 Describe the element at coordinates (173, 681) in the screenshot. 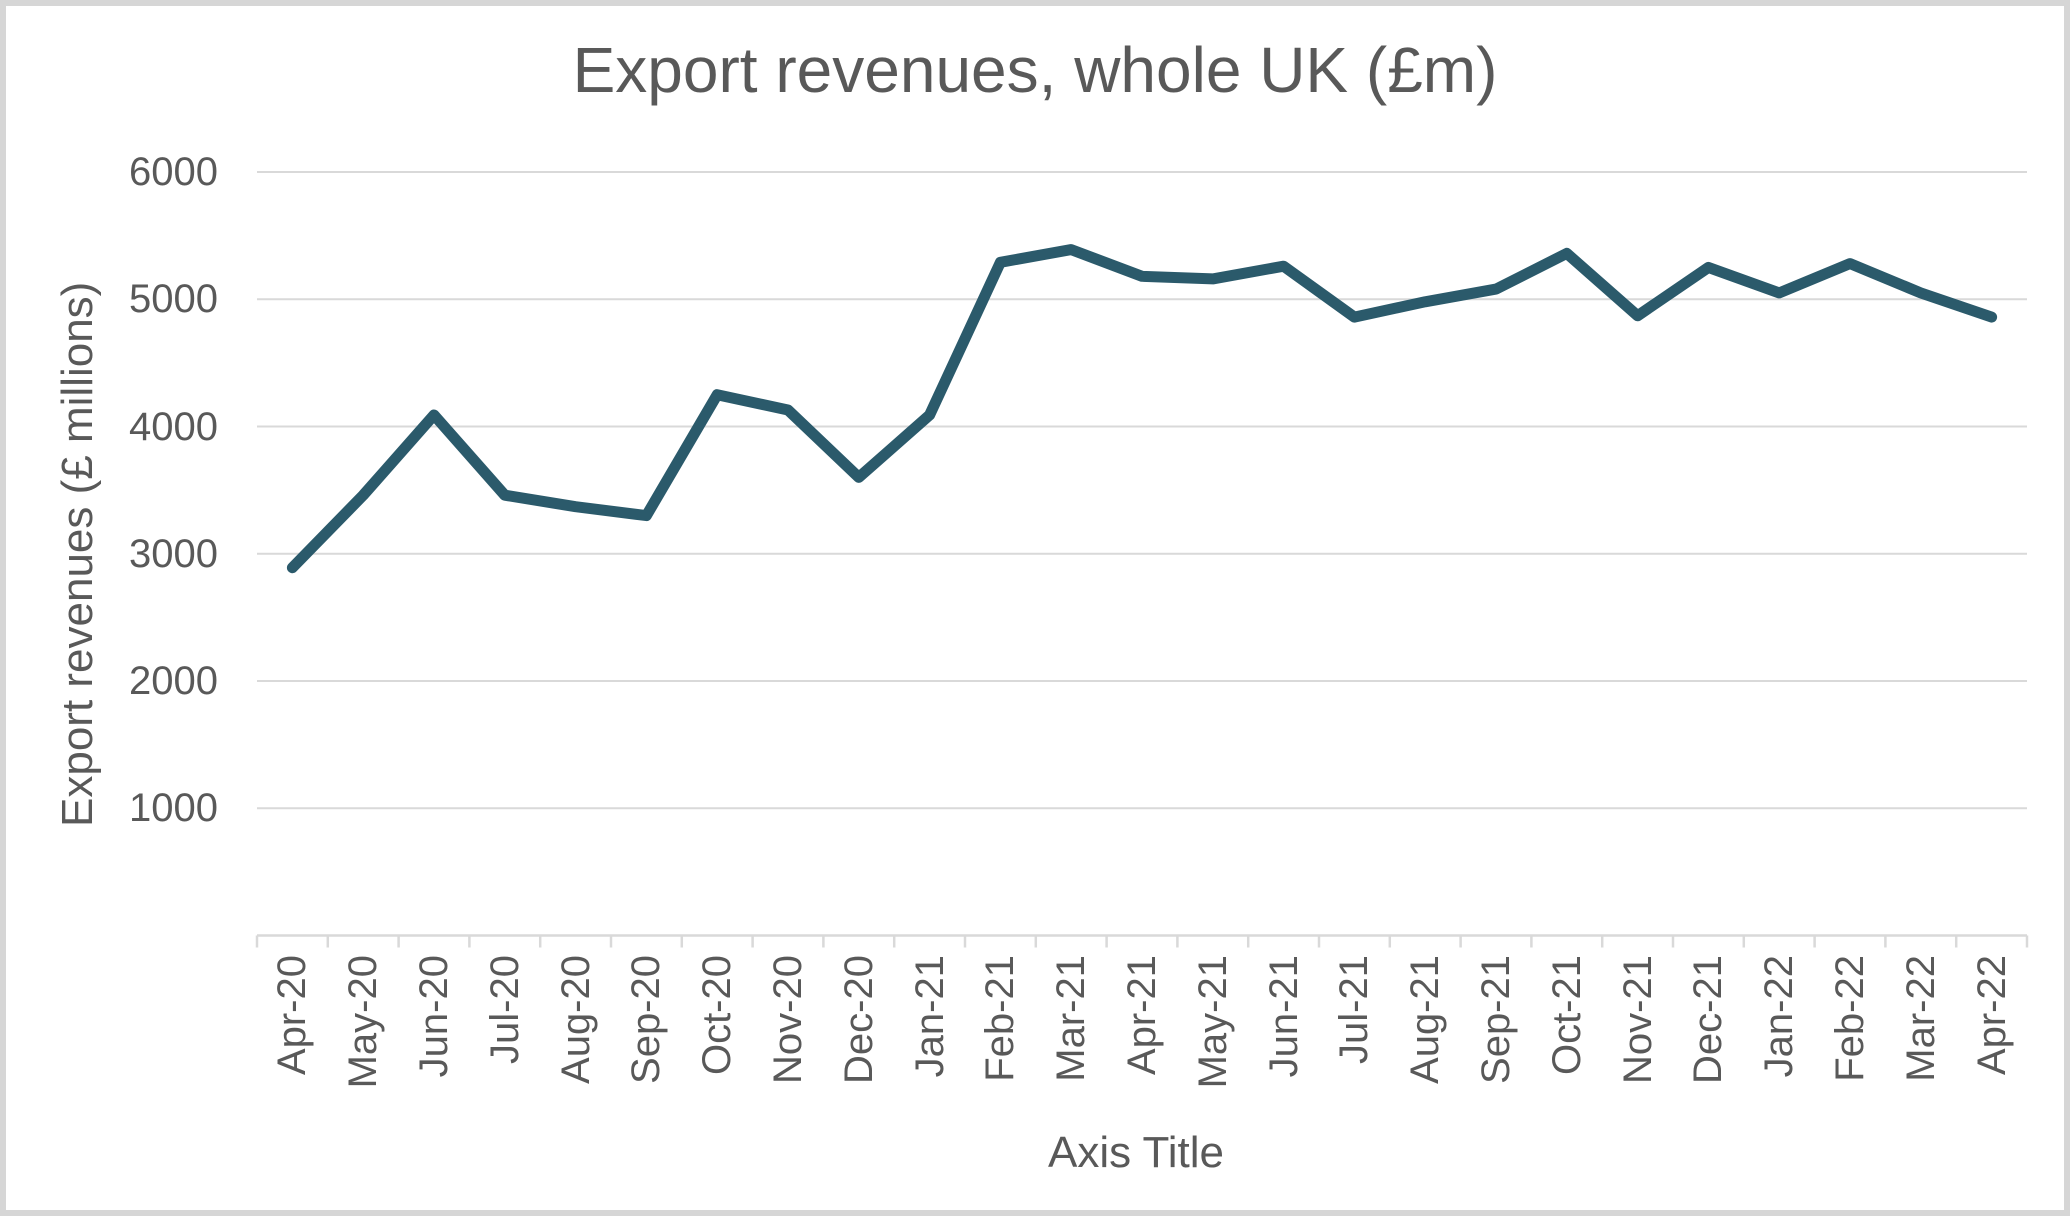

I see `y-axis-label-2000: 2000` at that location.